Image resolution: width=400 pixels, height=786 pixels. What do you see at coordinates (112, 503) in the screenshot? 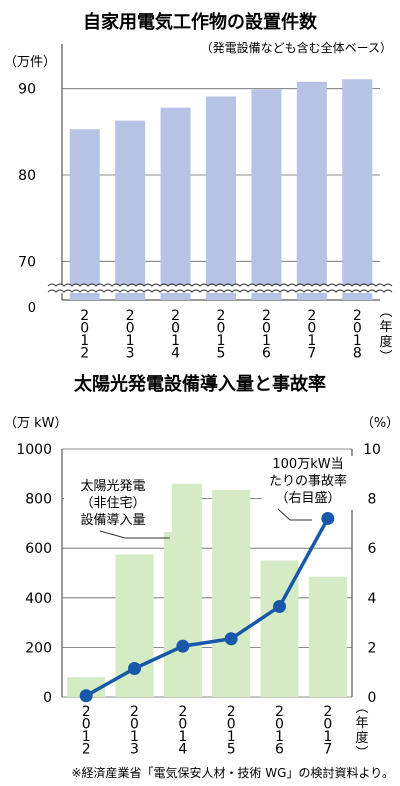
I see `chart2-bar-label: （非住宅）` at bounding box center [112, 503].